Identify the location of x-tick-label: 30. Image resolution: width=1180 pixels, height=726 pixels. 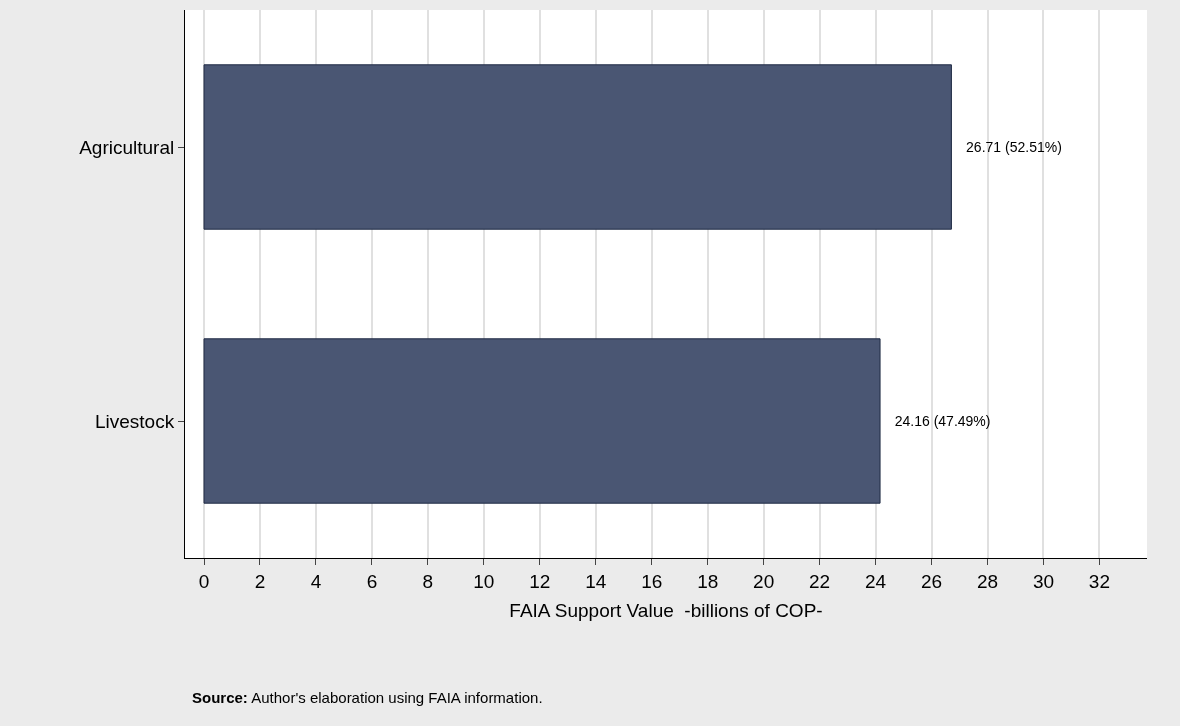
(1043, 581).